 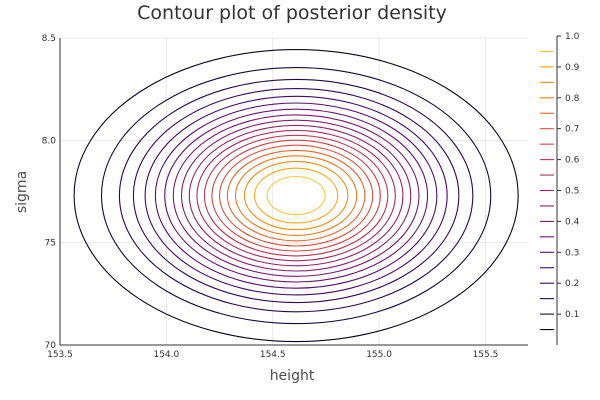 What do you see at coordinates (50, 244) in the screenshot?
I see `y-tick-label: 75` at bounding box center [50, 244].